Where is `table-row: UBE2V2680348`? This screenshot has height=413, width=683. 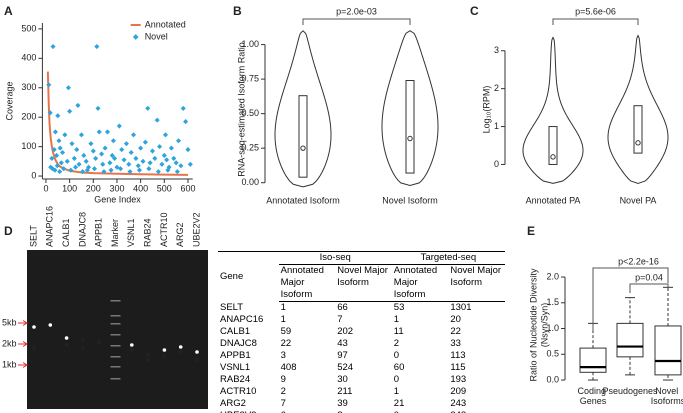
table-row: UBE2V2680348 is located at coordinates (361, 411).